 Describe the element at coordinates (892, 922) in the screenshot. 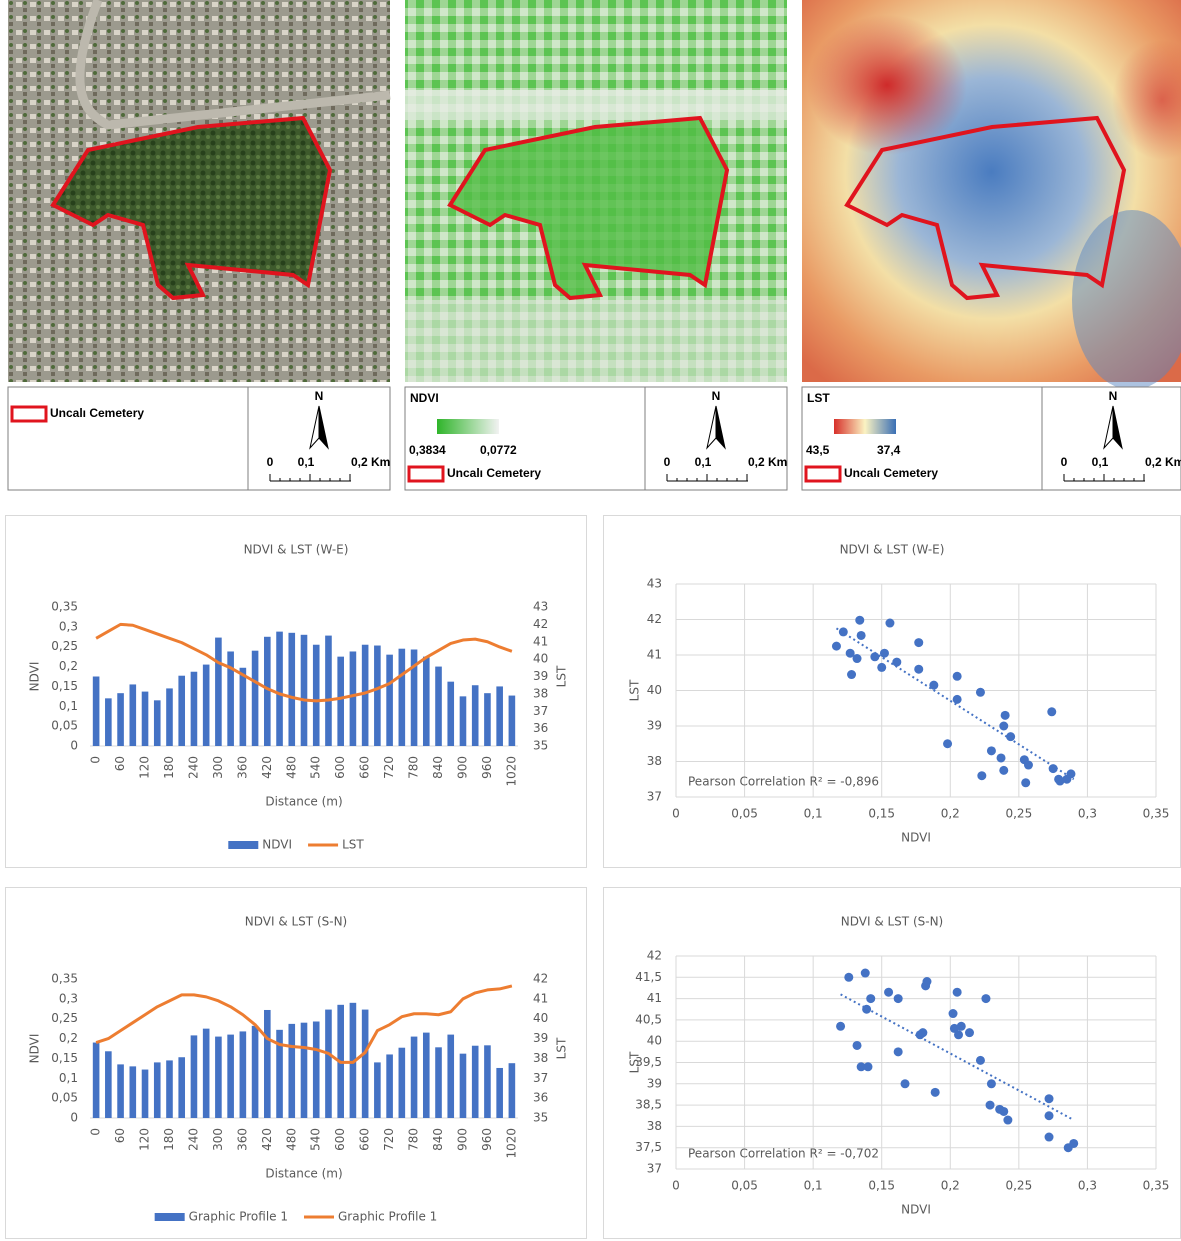

I see `chart-title: NDVI & LST (S-N)` at that location.